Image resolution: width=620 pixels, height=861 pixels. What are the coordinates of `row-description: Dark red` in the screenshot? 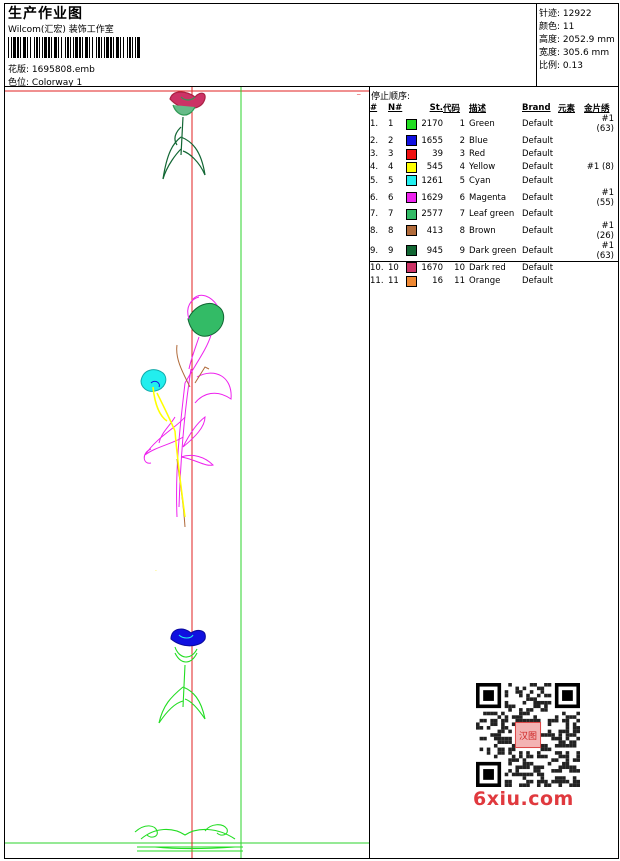 It's located at (487, 267).